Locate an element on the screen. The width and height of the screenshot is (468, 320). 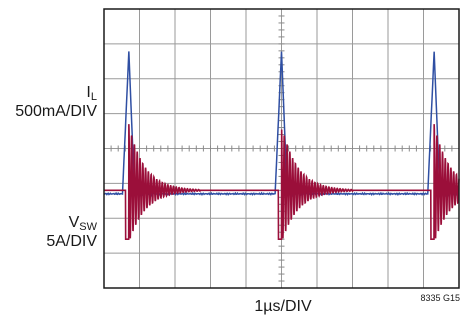
vsw-trace-label: VSW is located at coordinates (83, 225).